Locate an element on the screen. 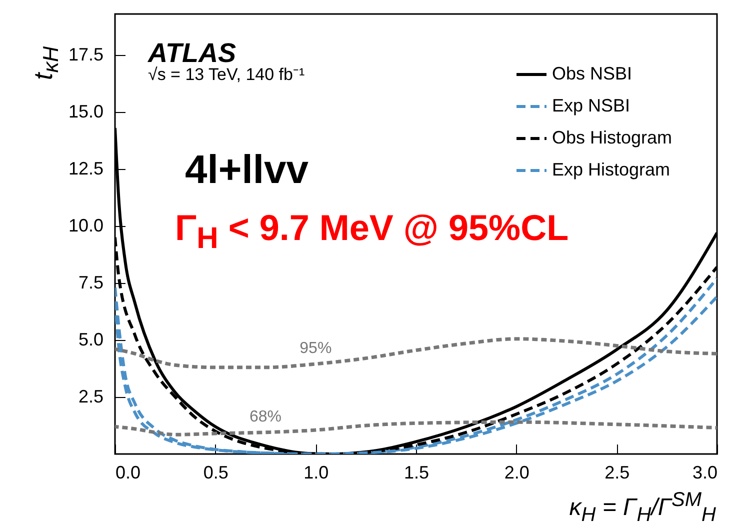  x-tick-label: 2.0 is located at coordinates (517, 472).